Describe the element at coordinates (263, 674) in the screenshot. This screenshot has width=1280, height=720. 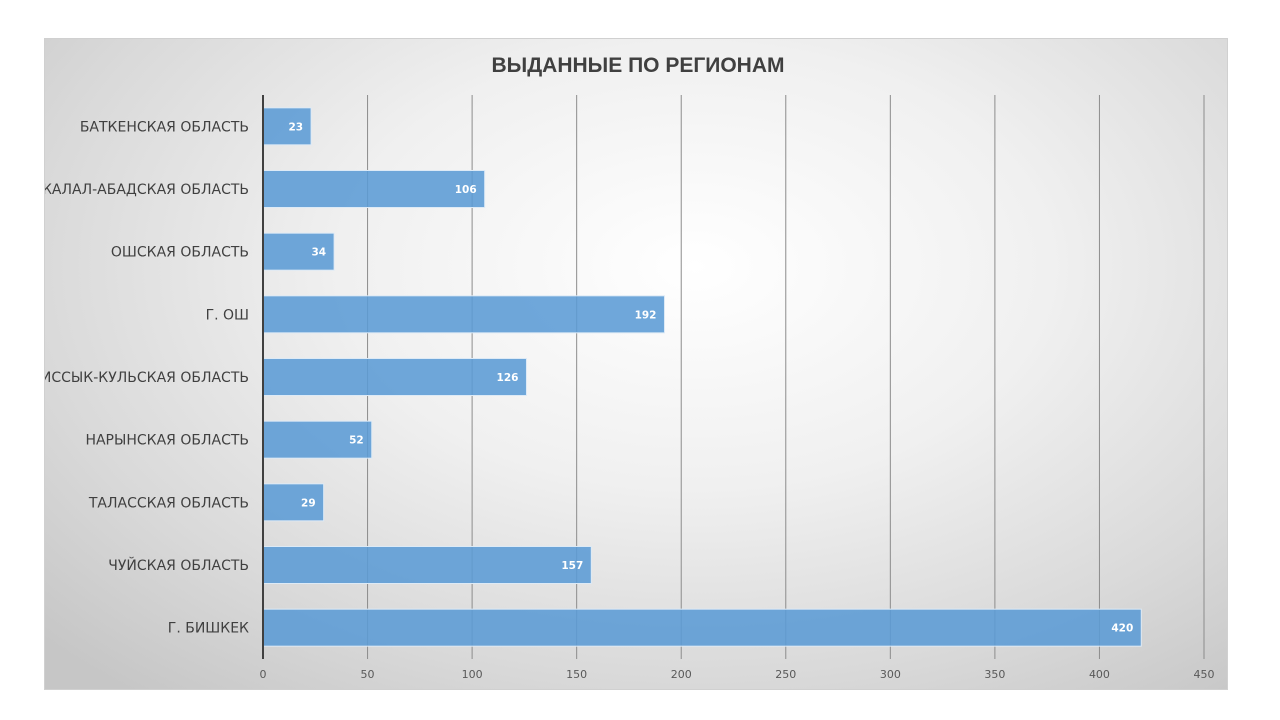
I see `x-tick-label: 0` at that location.